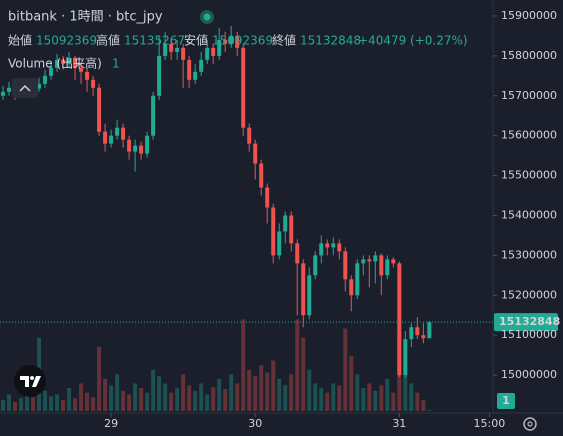 Image resolution: width=563 pixels, height=436 pixels. I want to click on collapse-button-bg, so click(25, 88).